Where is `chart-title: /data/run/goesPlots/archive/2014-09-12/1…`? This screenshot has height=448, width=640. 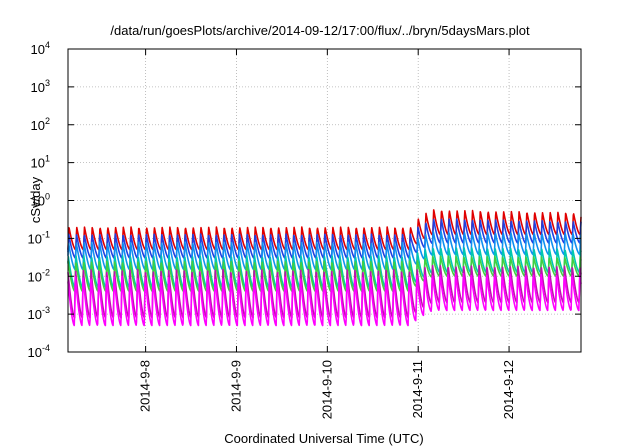
chart-title: /data/run/goesPlots/archive/2014-09-12/1… is located at coordinates (320, 30).